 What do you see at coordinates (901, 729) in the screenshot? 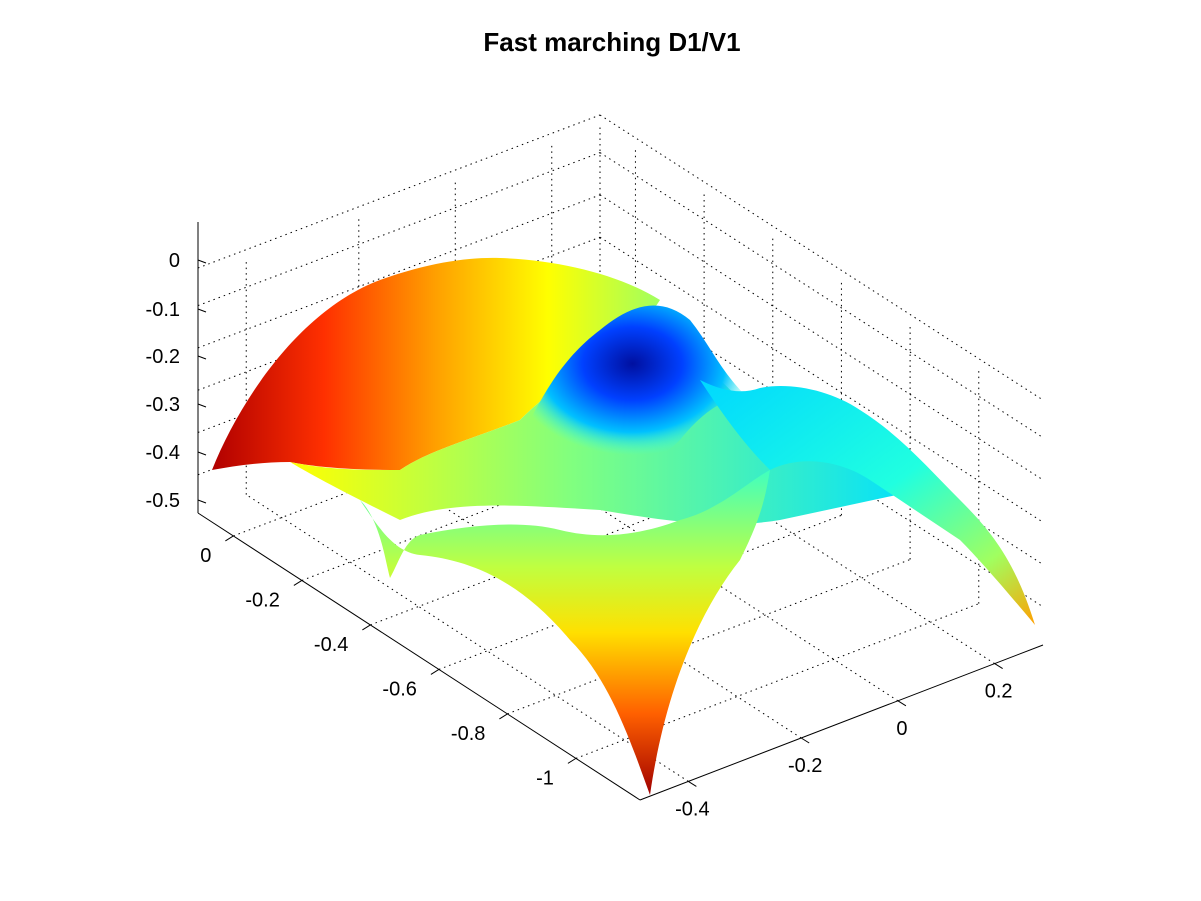
I see `x-tick-label: 0` at bounding box center [901, 729].